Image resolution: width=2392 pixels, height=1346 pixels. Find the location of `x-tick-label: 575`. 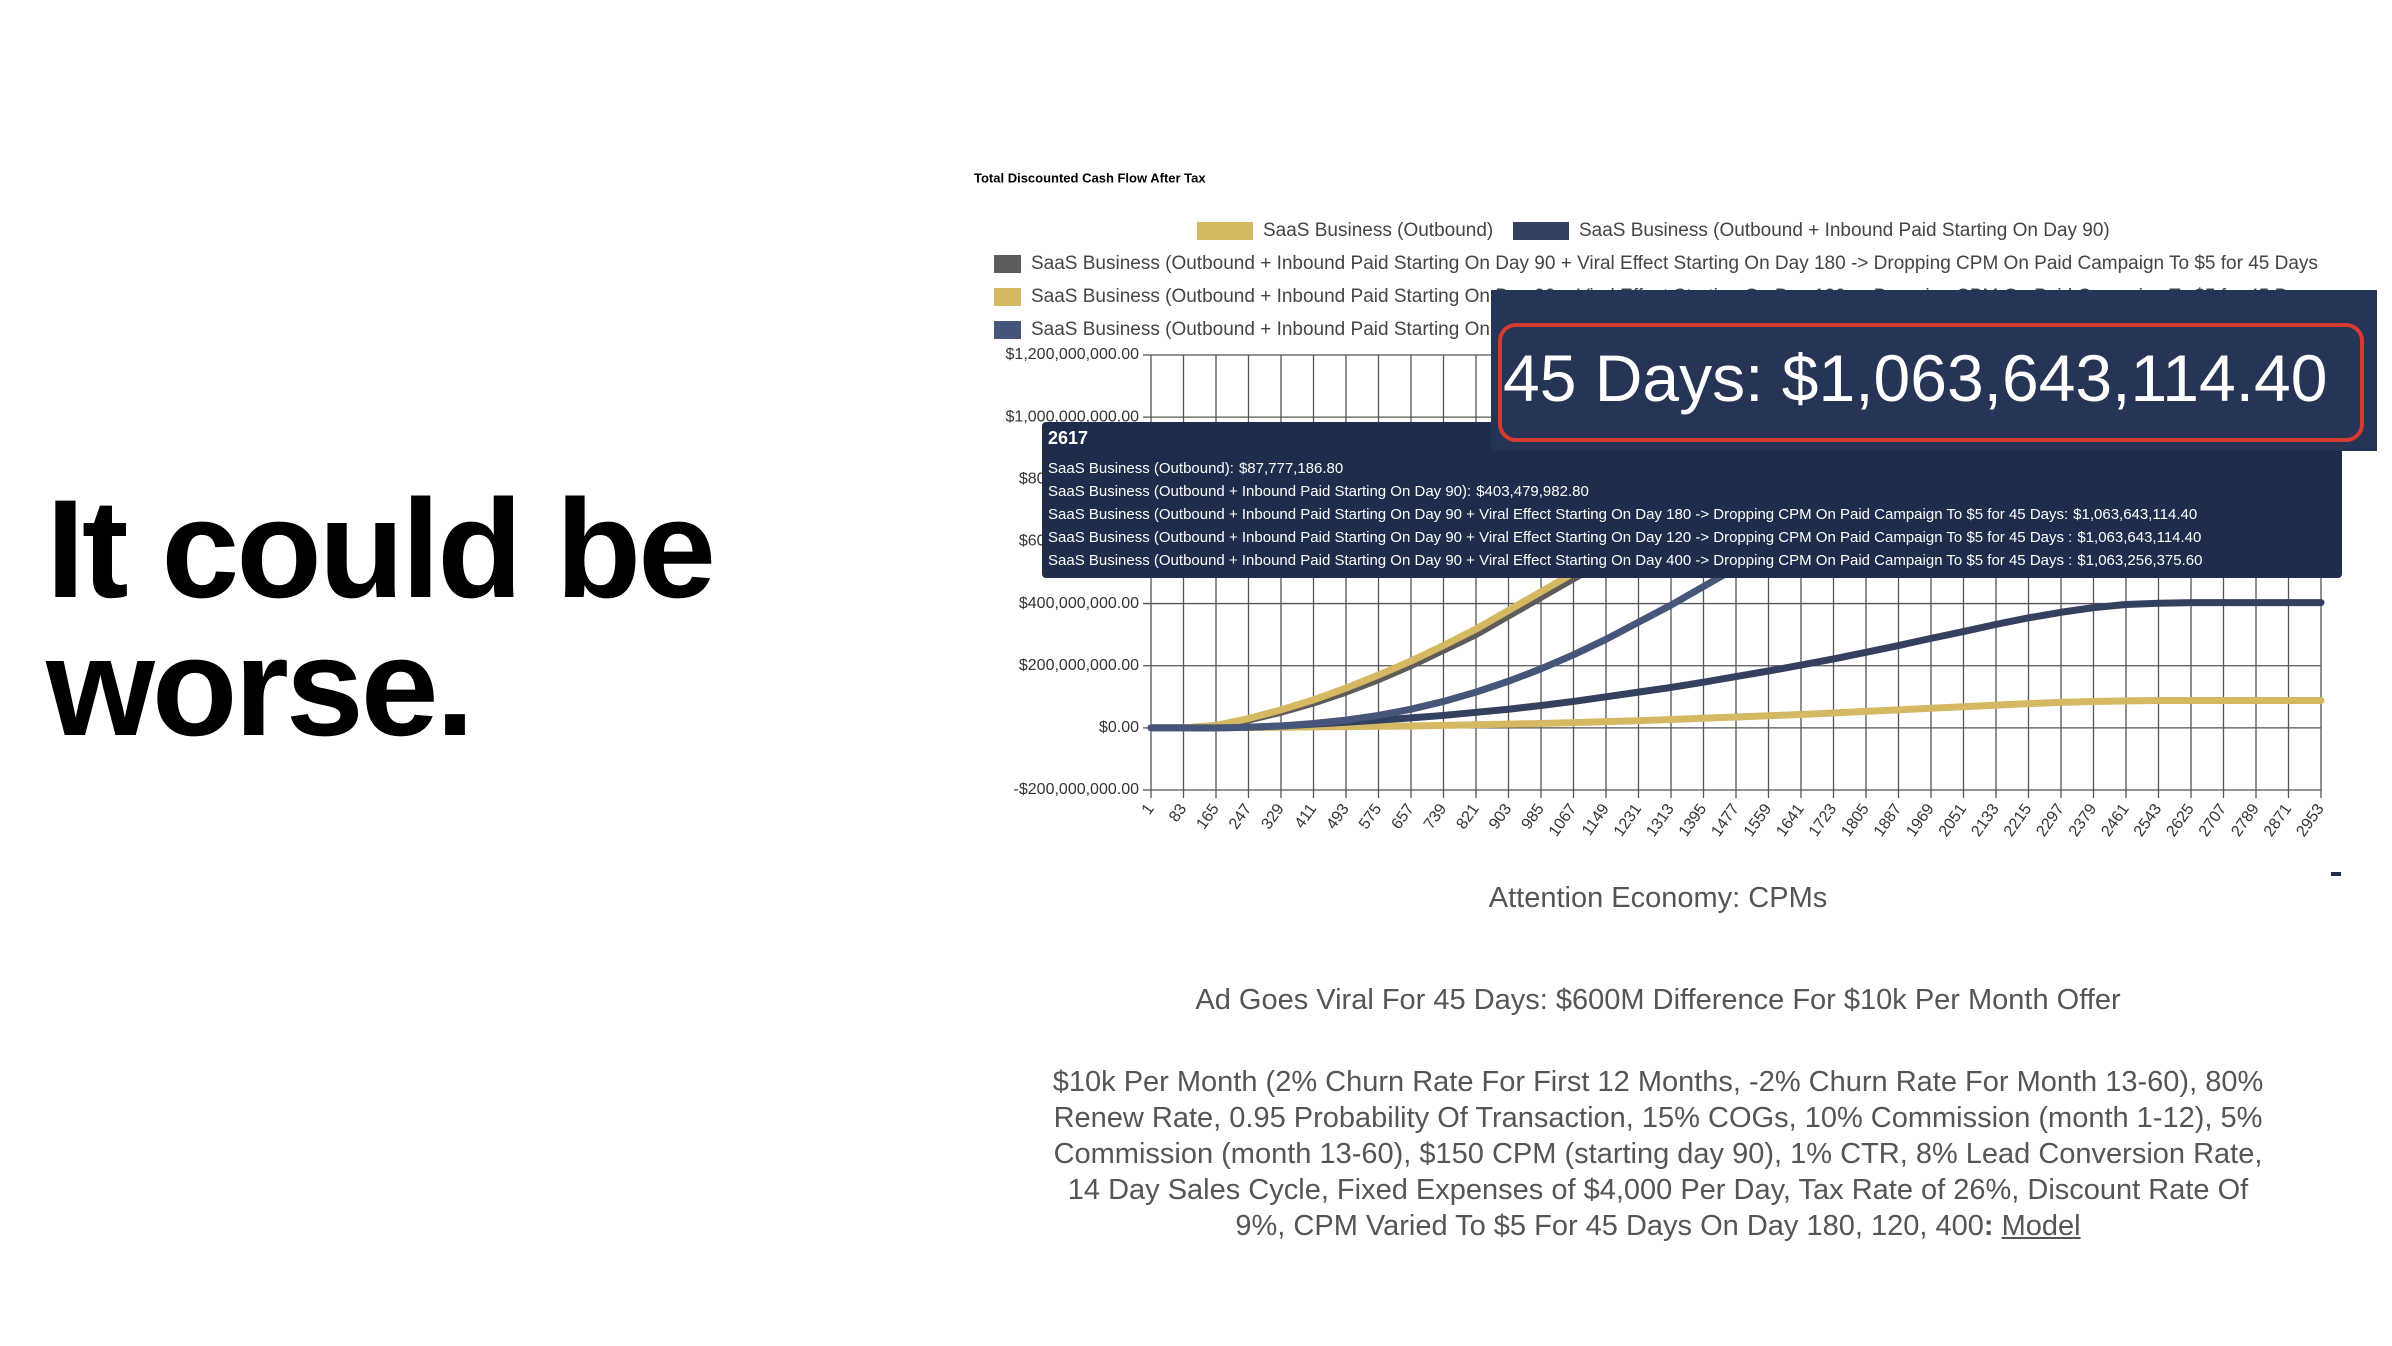

x-tick-label: 575 is located at coordinates (1370, 817).